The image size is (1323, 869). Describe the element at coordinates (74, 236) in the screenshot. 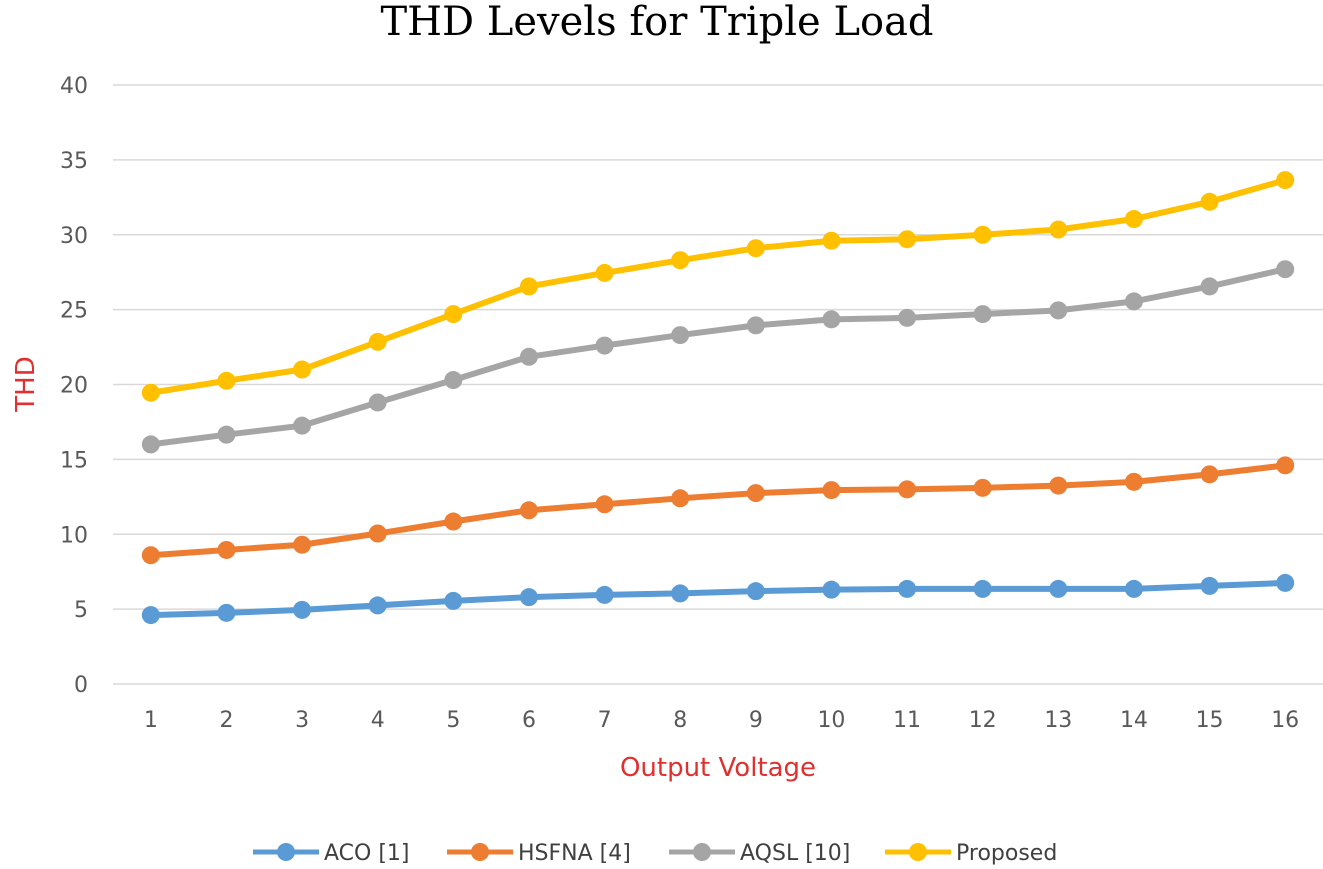

I see `y-tick-label-30: 30` at that location.